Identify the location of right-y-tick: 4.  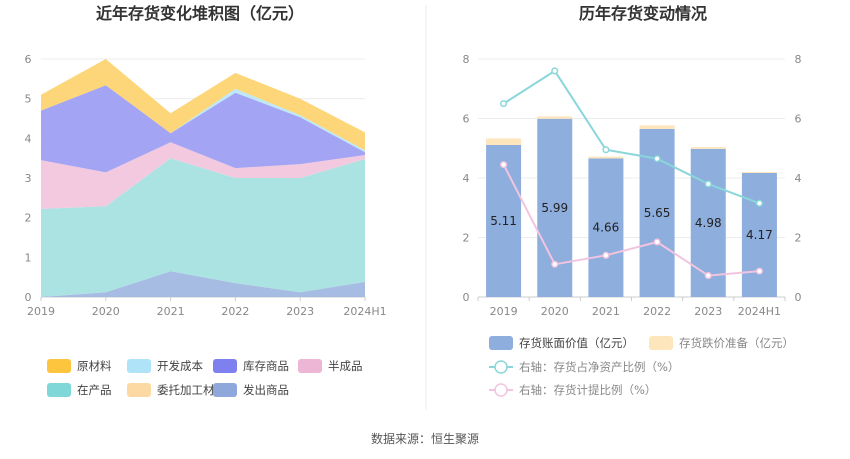
(466, 178).